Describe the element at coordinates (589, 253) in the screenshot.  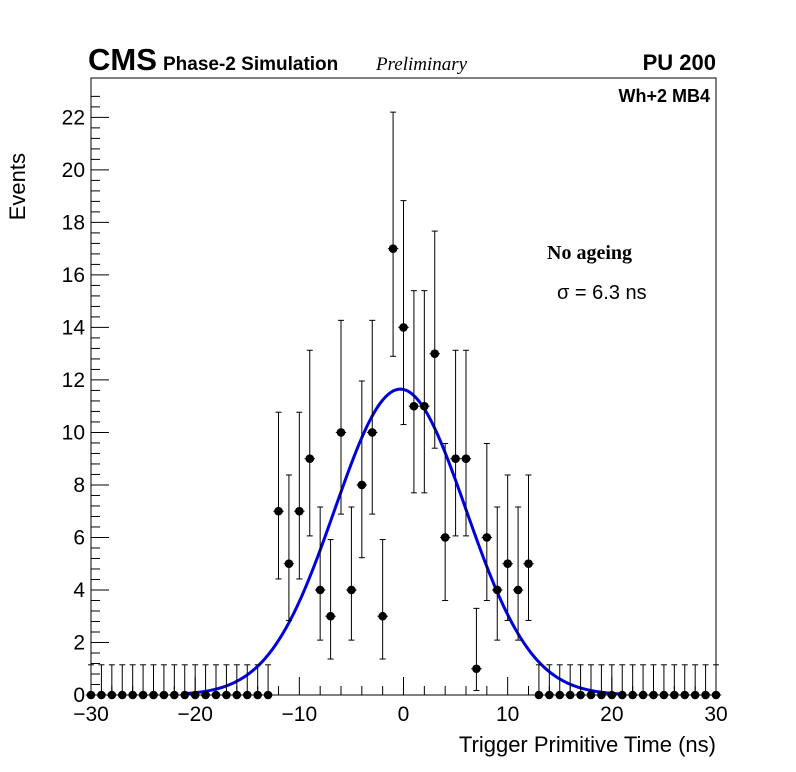
I see `annotation-title: No ageing` at that location.